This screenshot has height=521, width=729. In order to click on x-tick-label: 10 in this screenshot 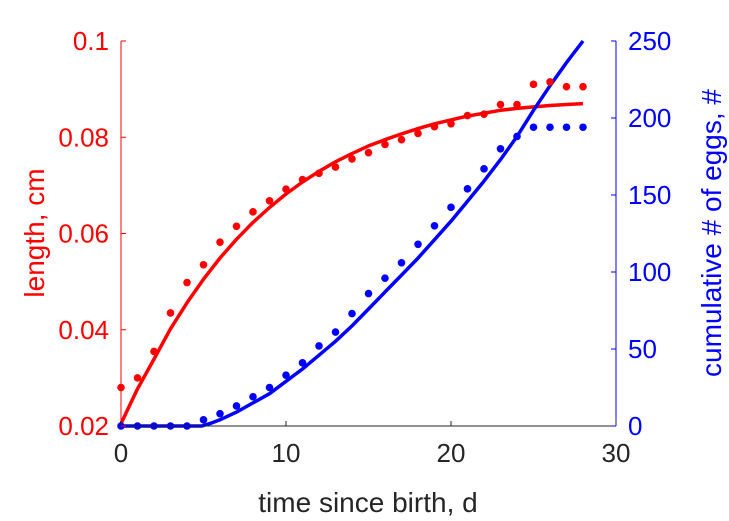, I will do `click(286, 453)`.